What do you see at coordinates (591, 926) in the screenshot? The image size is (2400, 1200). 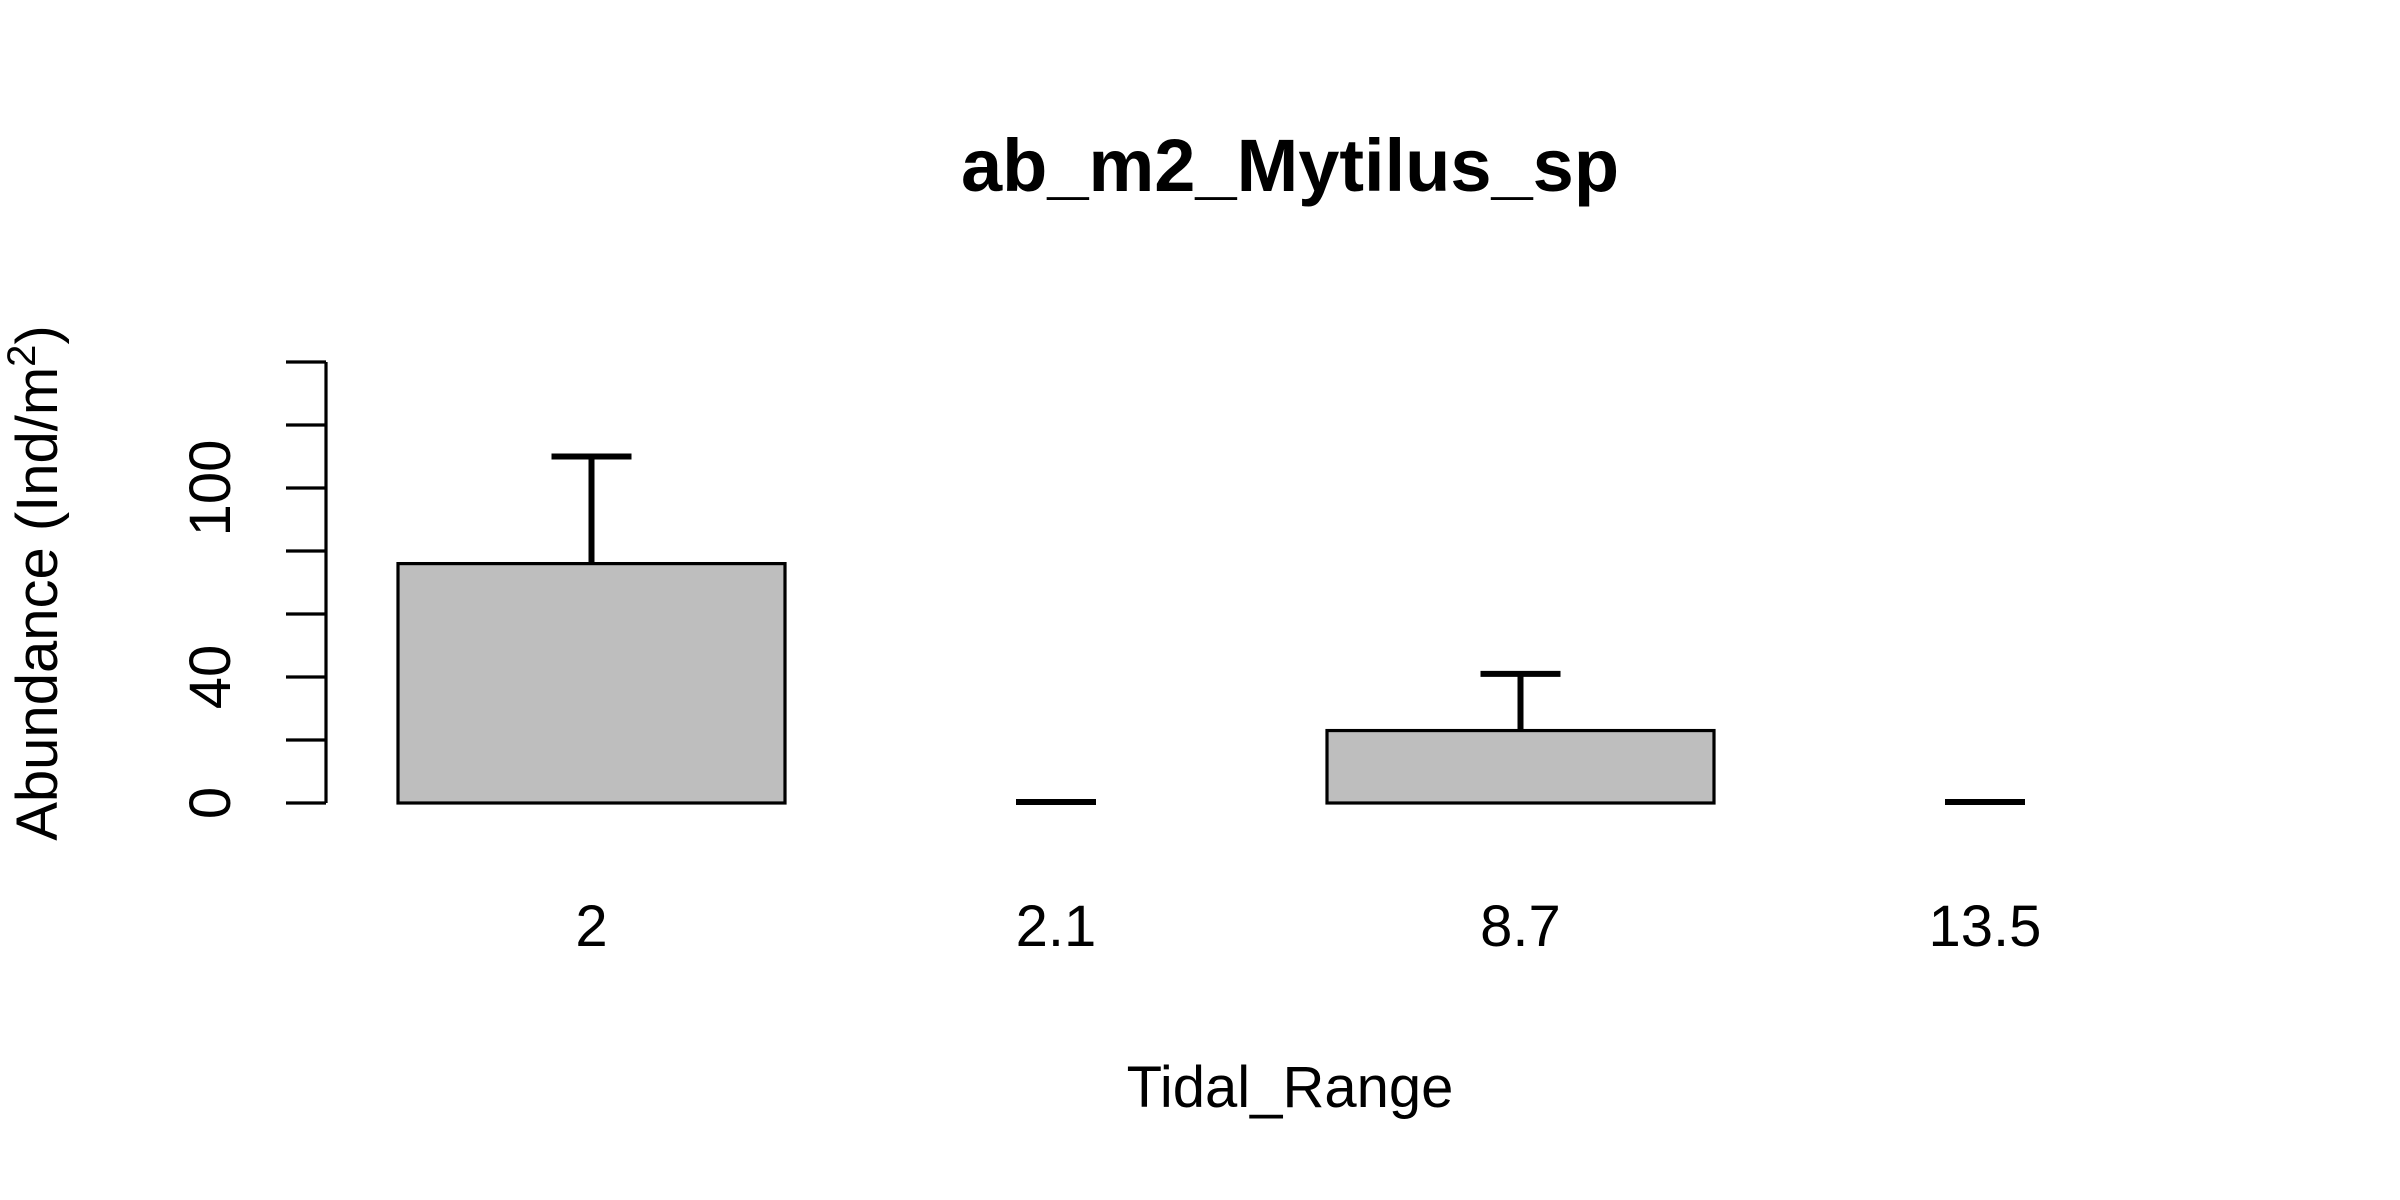 I see `x-tick-label: 2` at bounding box center [591, 926].